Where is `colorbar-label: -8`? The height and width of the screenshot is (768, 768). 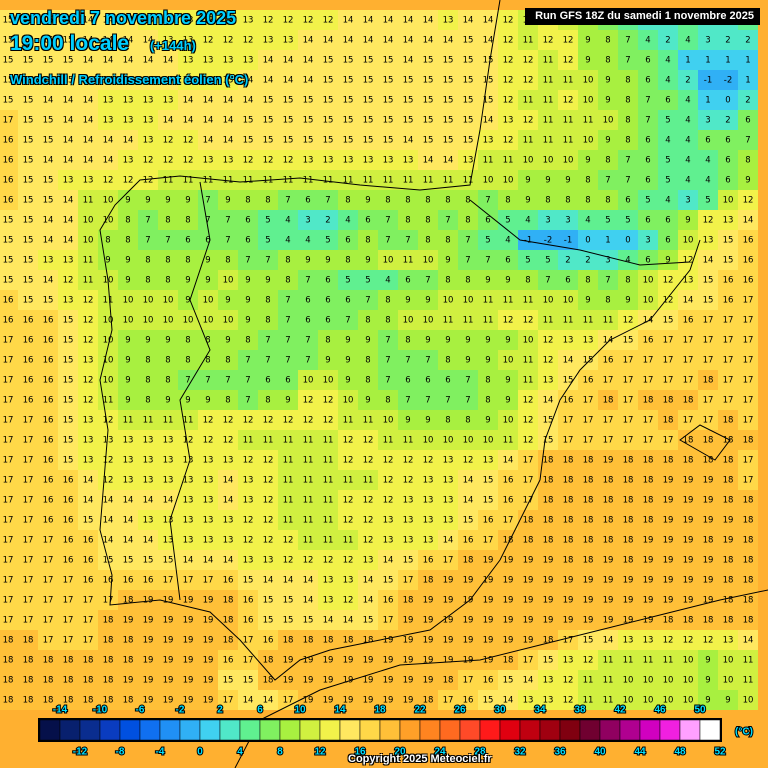
colorbar-label: -8 is located at coordinates (120, 752).